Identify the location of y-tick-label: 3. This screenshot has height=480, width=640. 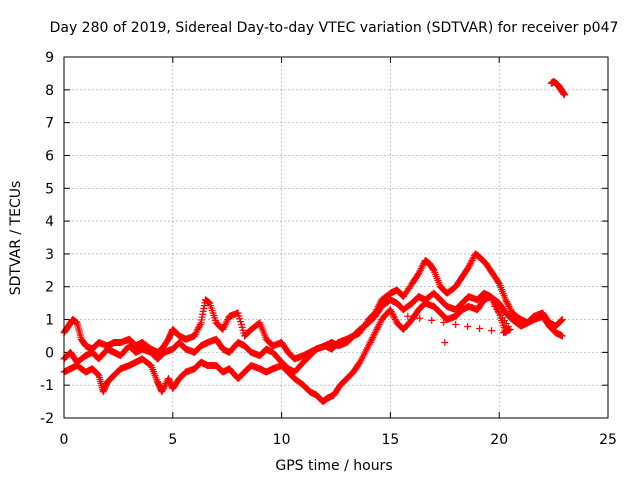
(49, 255).